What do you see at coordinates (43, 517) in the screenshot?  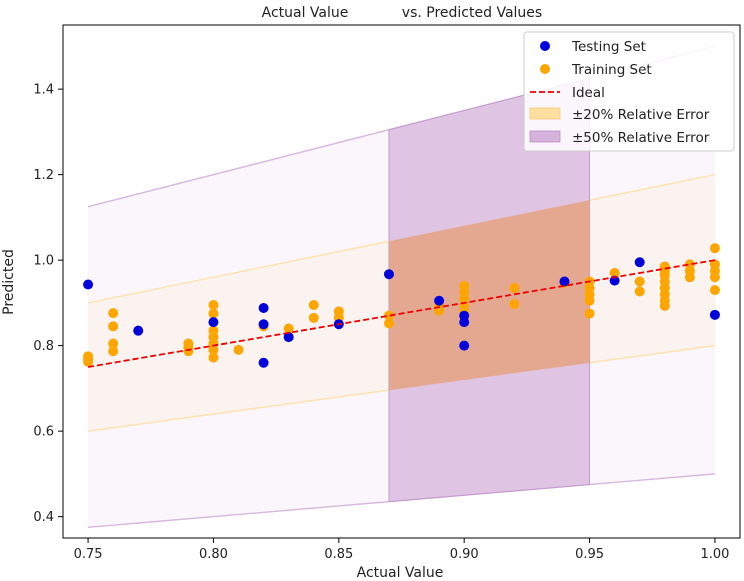 I see `y-tick-label-0: 0.4` at bounding box center [43, 517].